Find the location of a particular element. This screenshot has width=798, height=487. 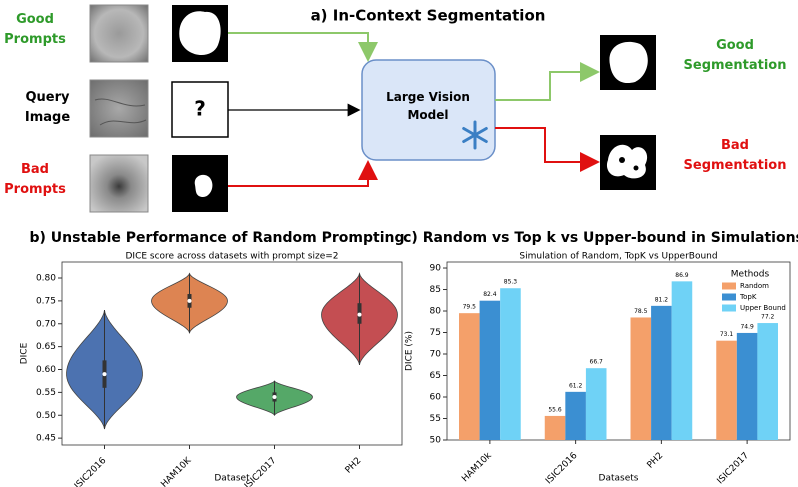

value-label: 74.9 is located at coordinates (747, 326).